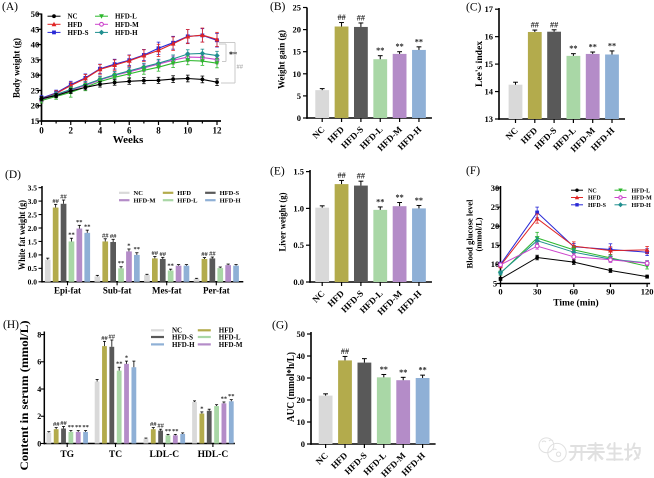  I want to click on svg-text: 8, so click(39, 334).